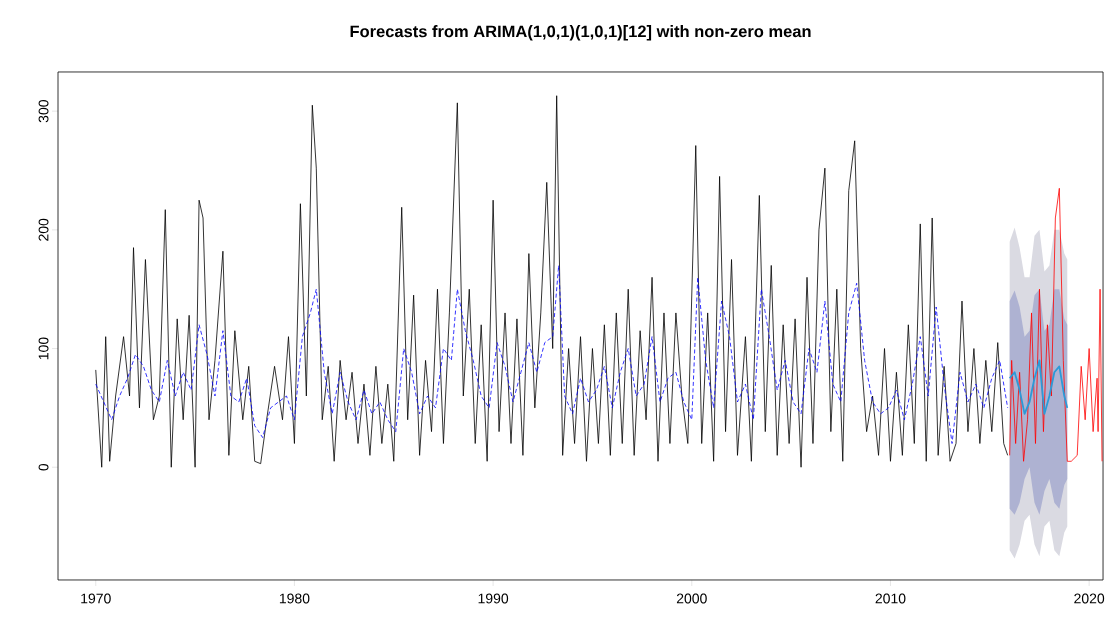 The image size is (1111, 627). Describe the element at coordinates (43, 229) in the screenshot. I see `y-tick-label: 200` at that location.